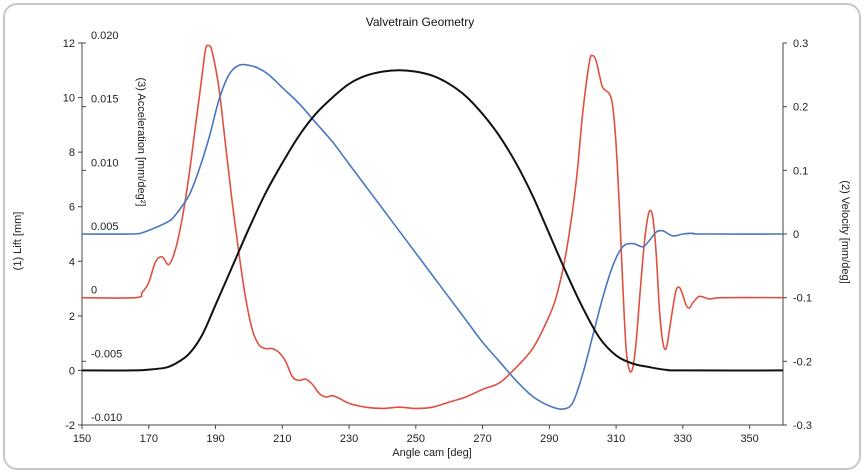 Image resolution: width=864 pixels, height=473 pixels. I want to click on lift-tick-label: 4, so click(72, 262).